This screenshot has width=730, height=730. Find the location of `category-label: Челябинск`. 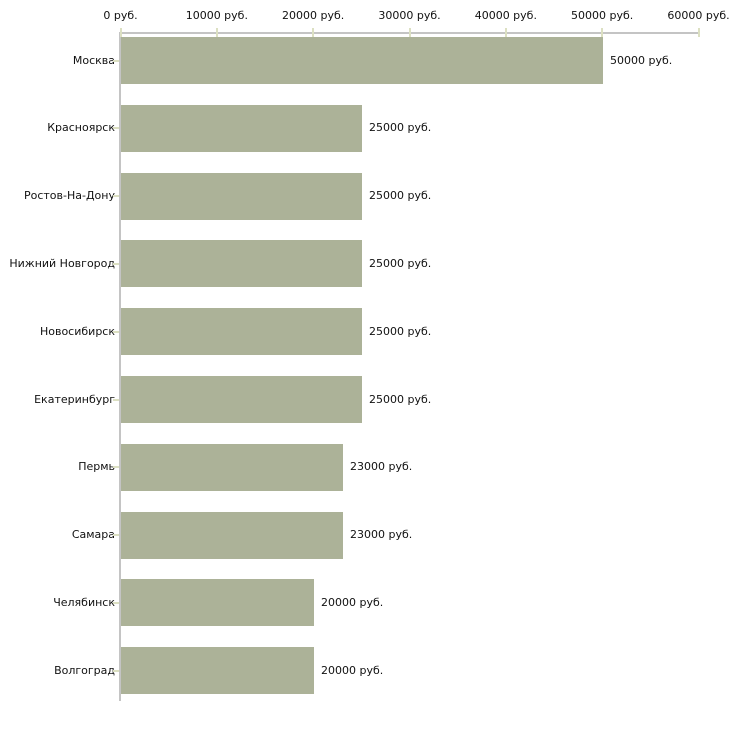

category-label: Челябинск is located at coordinates (84, 602).